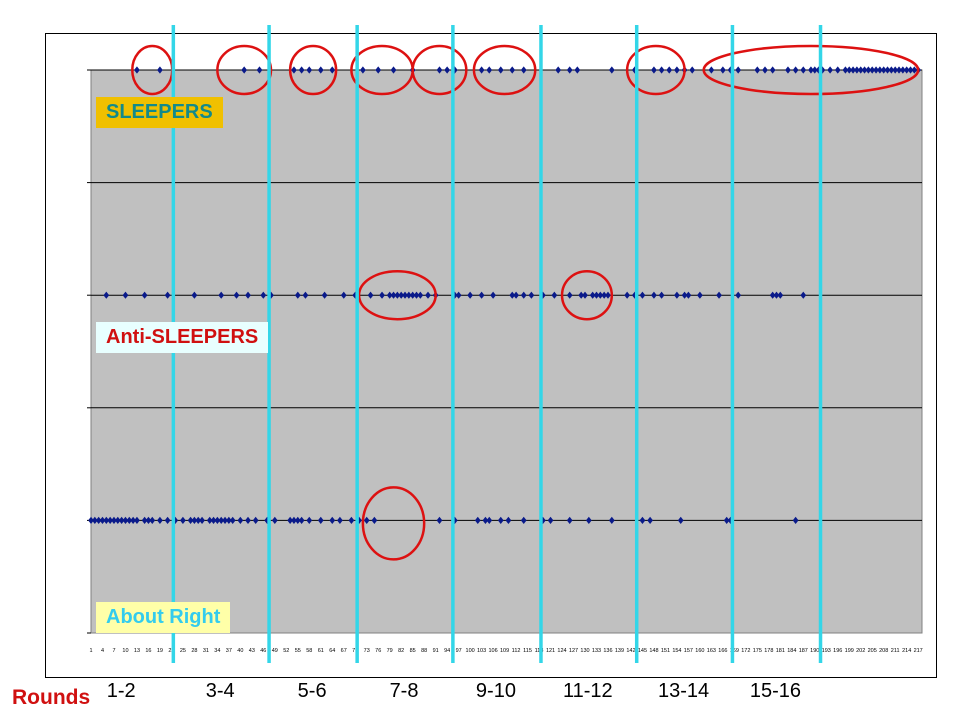  Describe the element at coordinates (240, 651) in the screenshot. I see `x-tick-label: 40` at that location.